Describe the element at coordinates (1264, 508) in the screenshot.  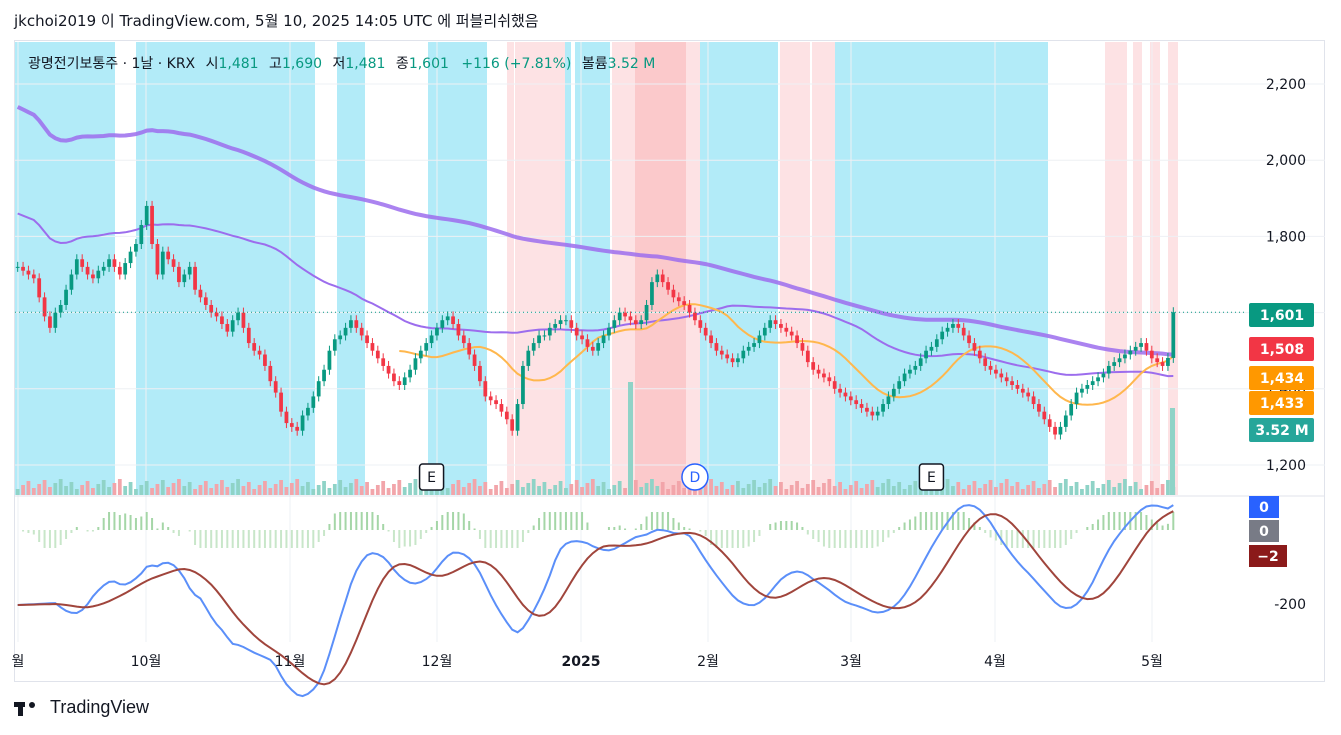
I see `macd-axis-label: 0` at that location.